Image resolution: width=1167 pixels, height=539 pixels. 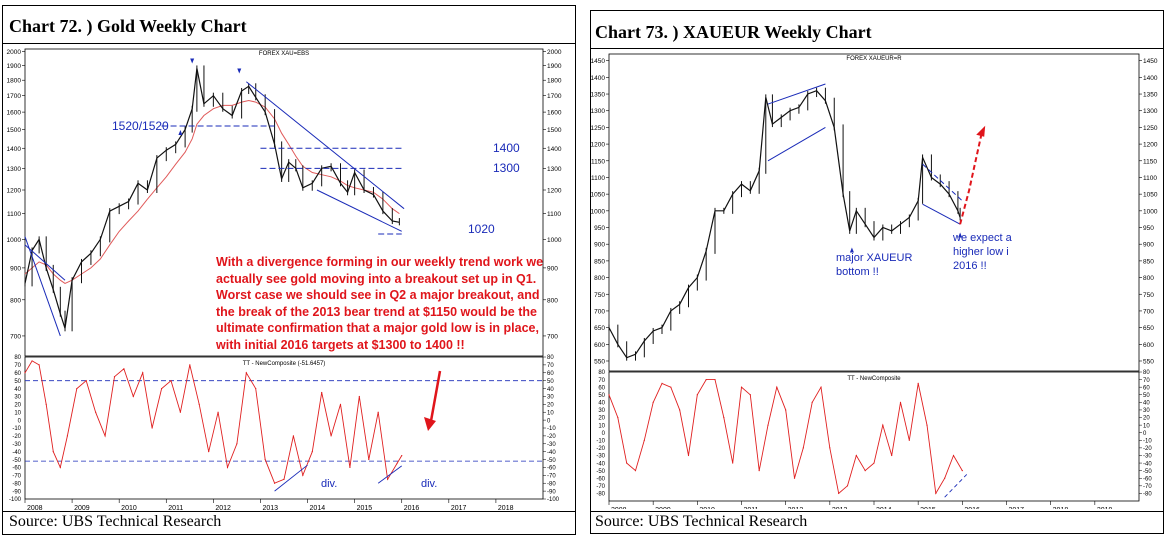 I want to click on y-tick-label: 700, so click(x=599, y=311).